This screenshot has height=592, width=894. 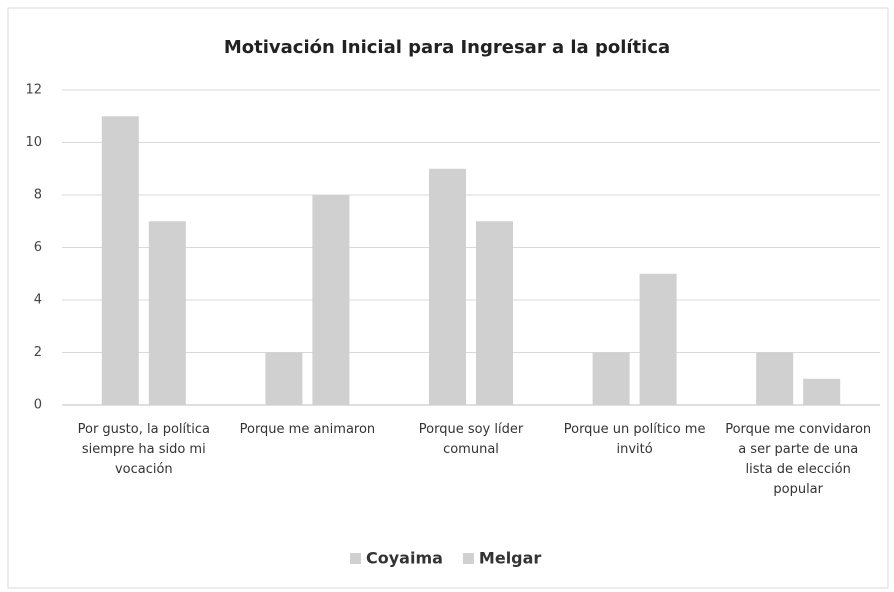 What do you see at coordinates (404, 558) in the screenshot?
I see `legend-label: Coyaima` at bounding box center [404, 558].